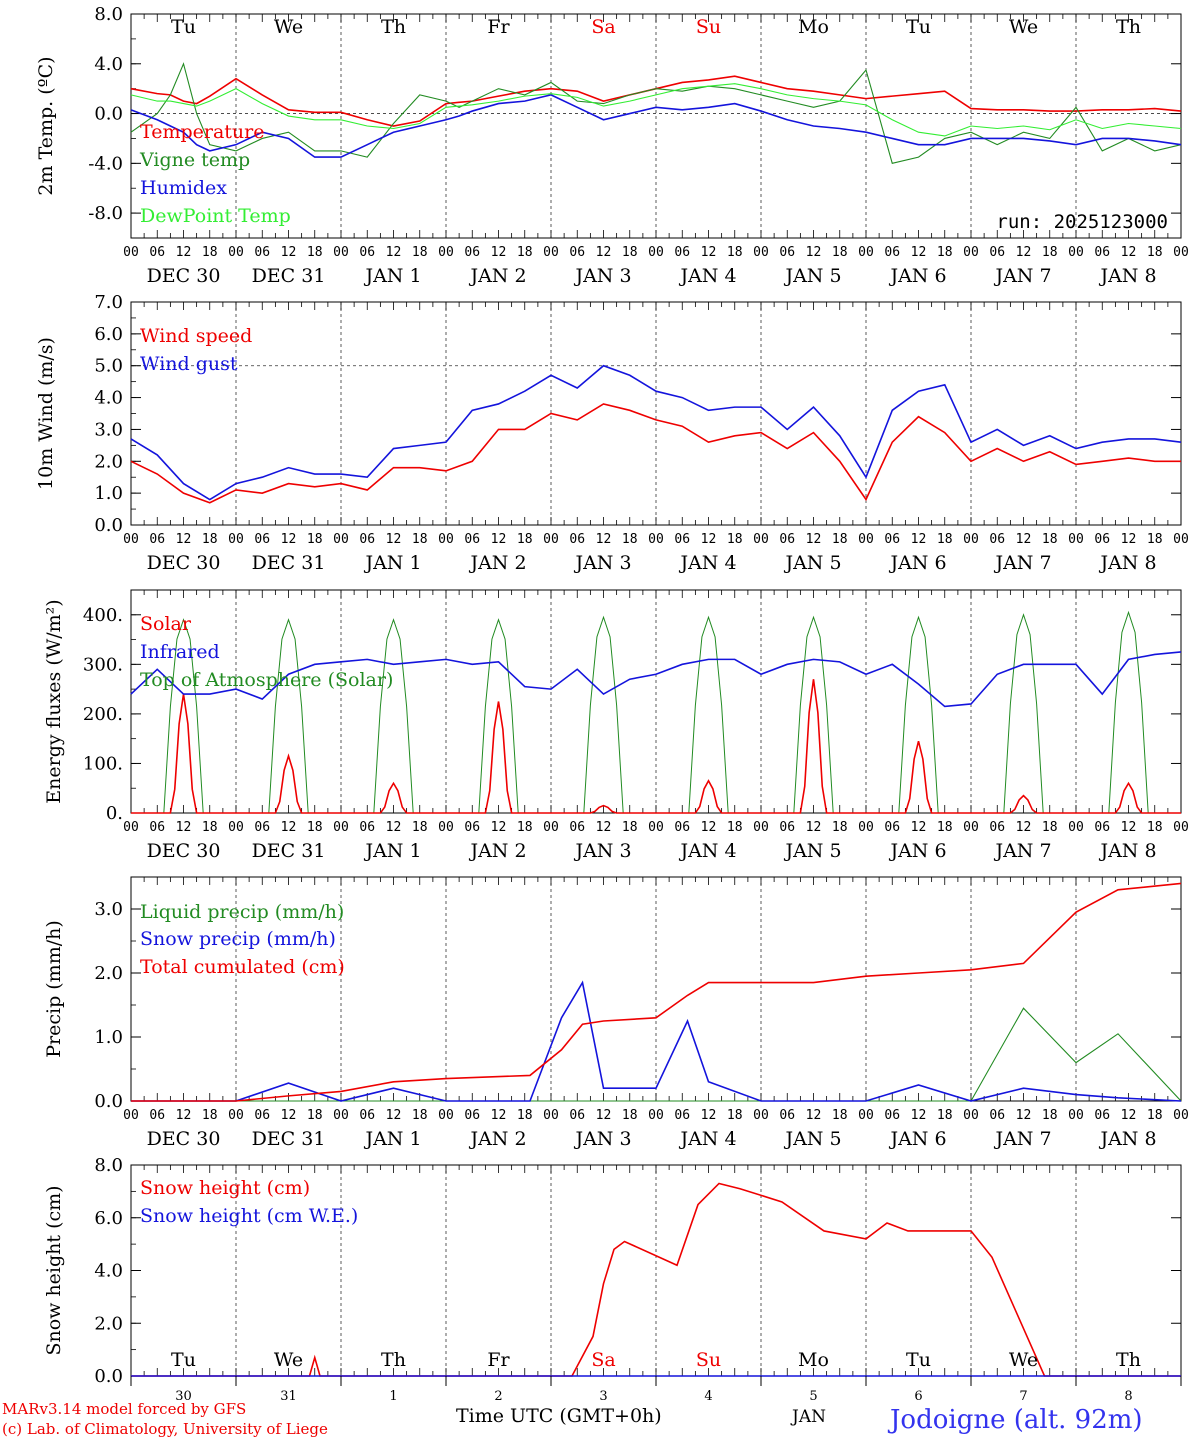 Image resolution: width=1194 pixels, height=1440 pixels. What do you see at coordinates (813, 1396) in the screenshot?
I see `bottom-day-number: 5` at bounding box center [813, 1396].